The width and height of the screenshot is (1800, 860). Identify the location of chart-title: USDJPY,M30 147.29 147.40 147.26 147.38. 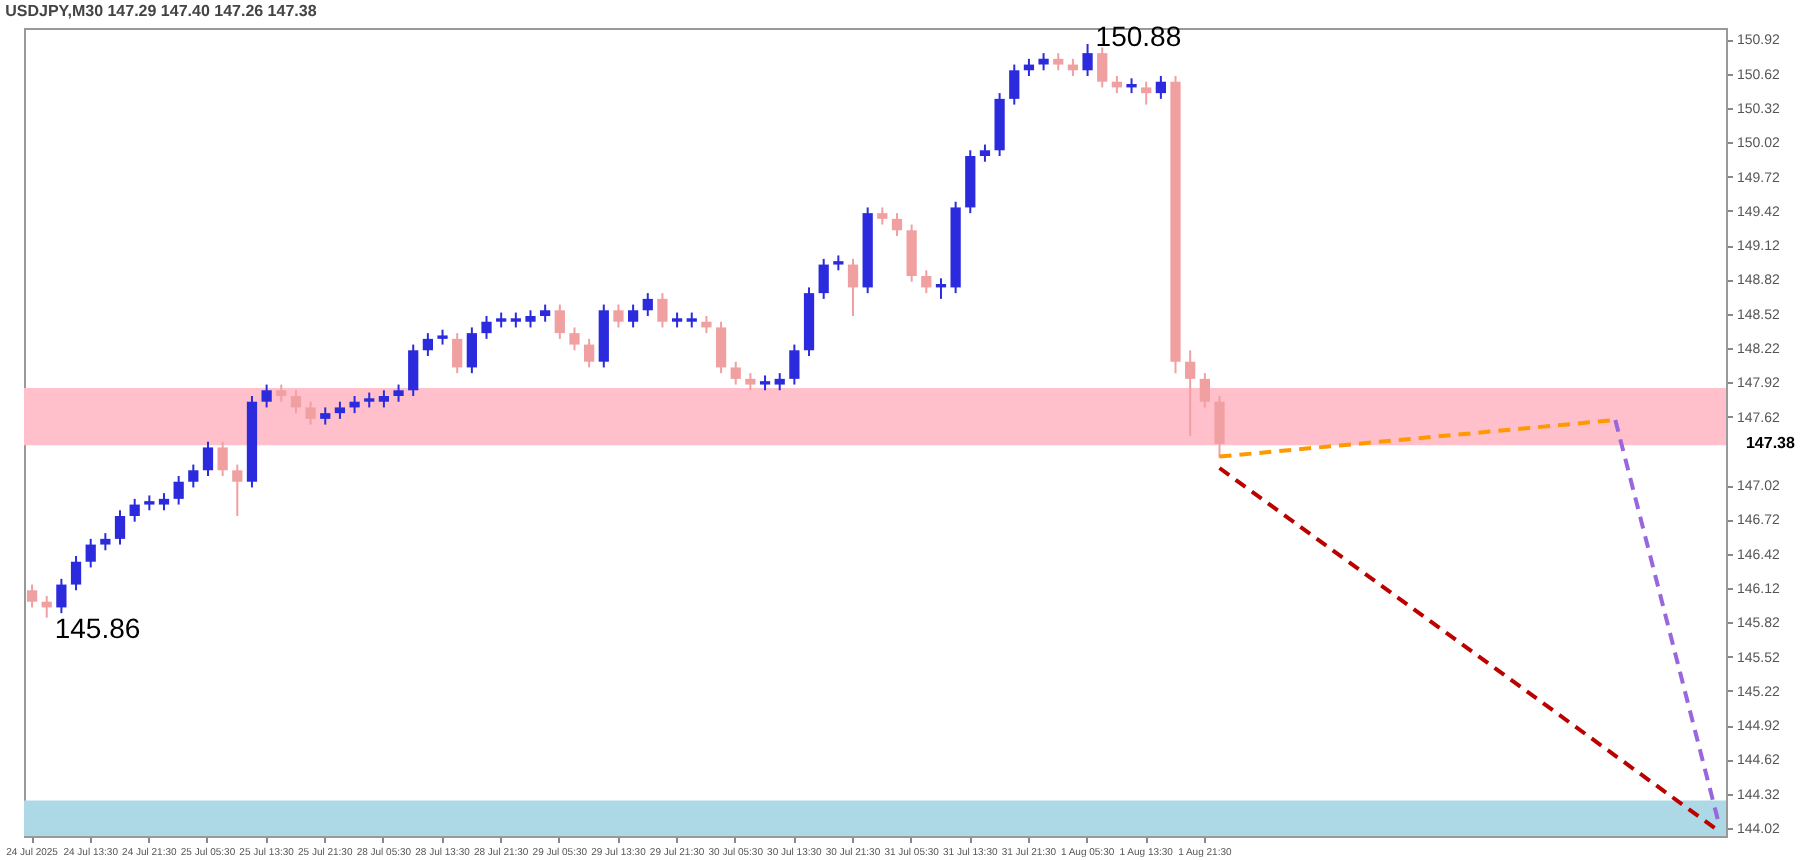
(161, 11).